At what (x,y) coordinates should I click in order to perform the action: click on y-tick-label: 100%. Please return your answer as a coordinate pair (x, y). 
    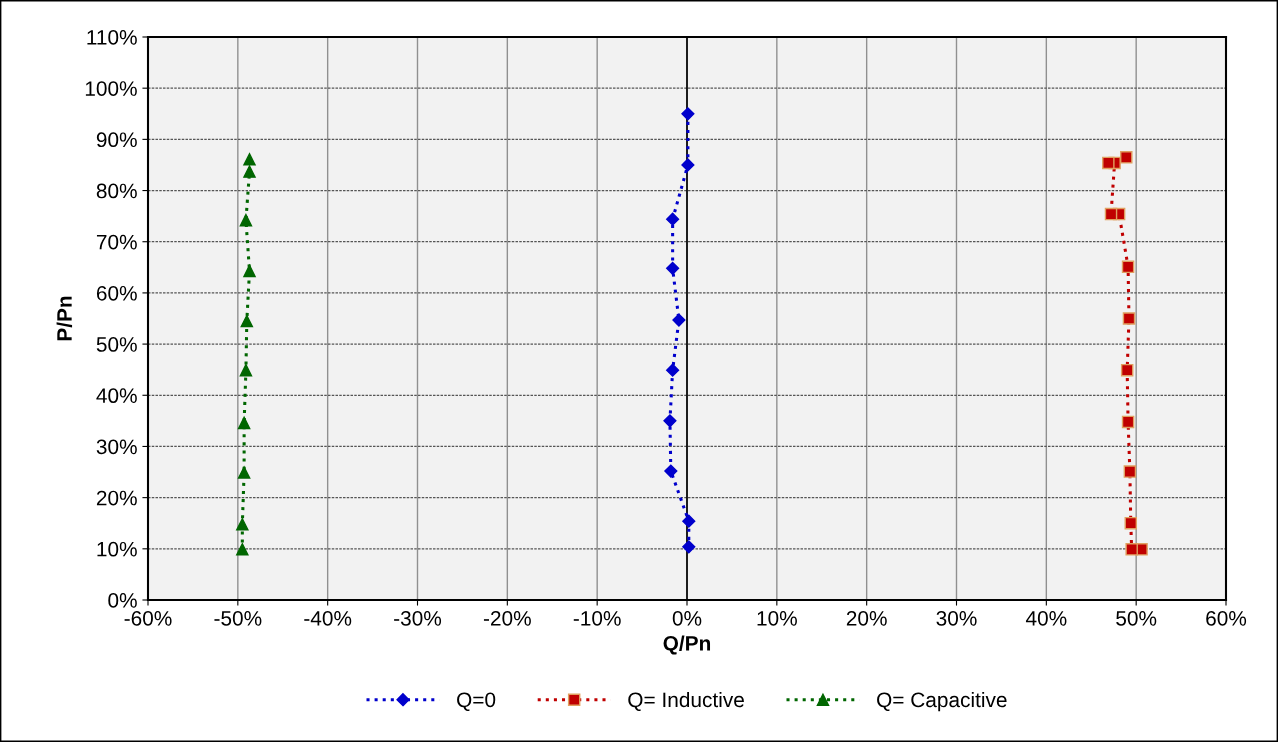
    Looking at the image, I should click on (111, 88).